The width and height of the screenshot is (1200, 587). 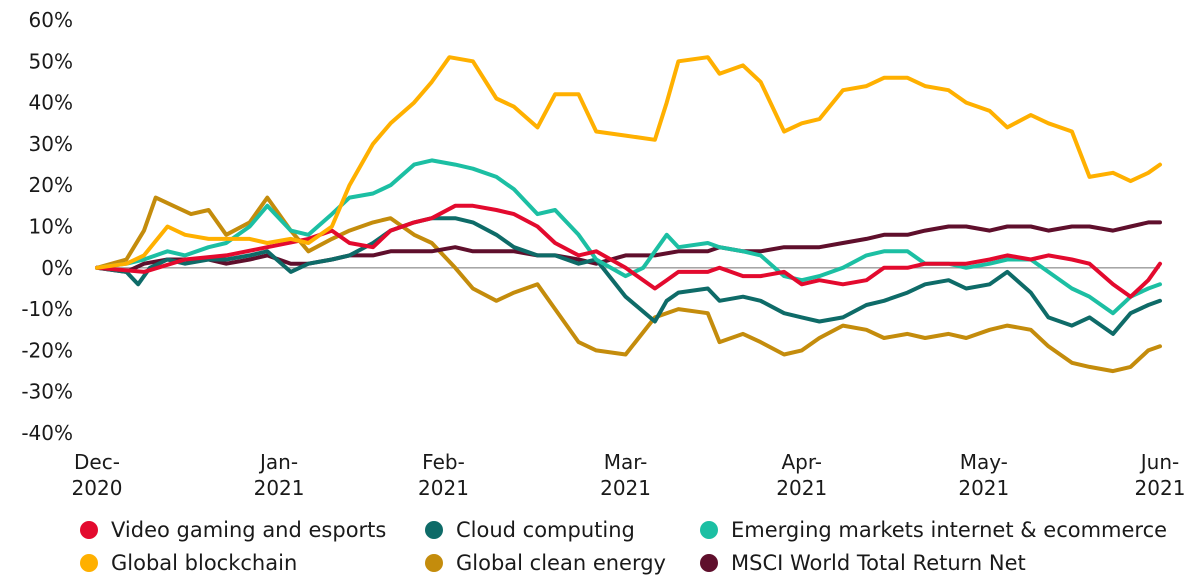 What do you see at coordinates (1159, 462) in the screenshot?
I see `x-tick-label: Jun-` at bounding box center [1159, 462].